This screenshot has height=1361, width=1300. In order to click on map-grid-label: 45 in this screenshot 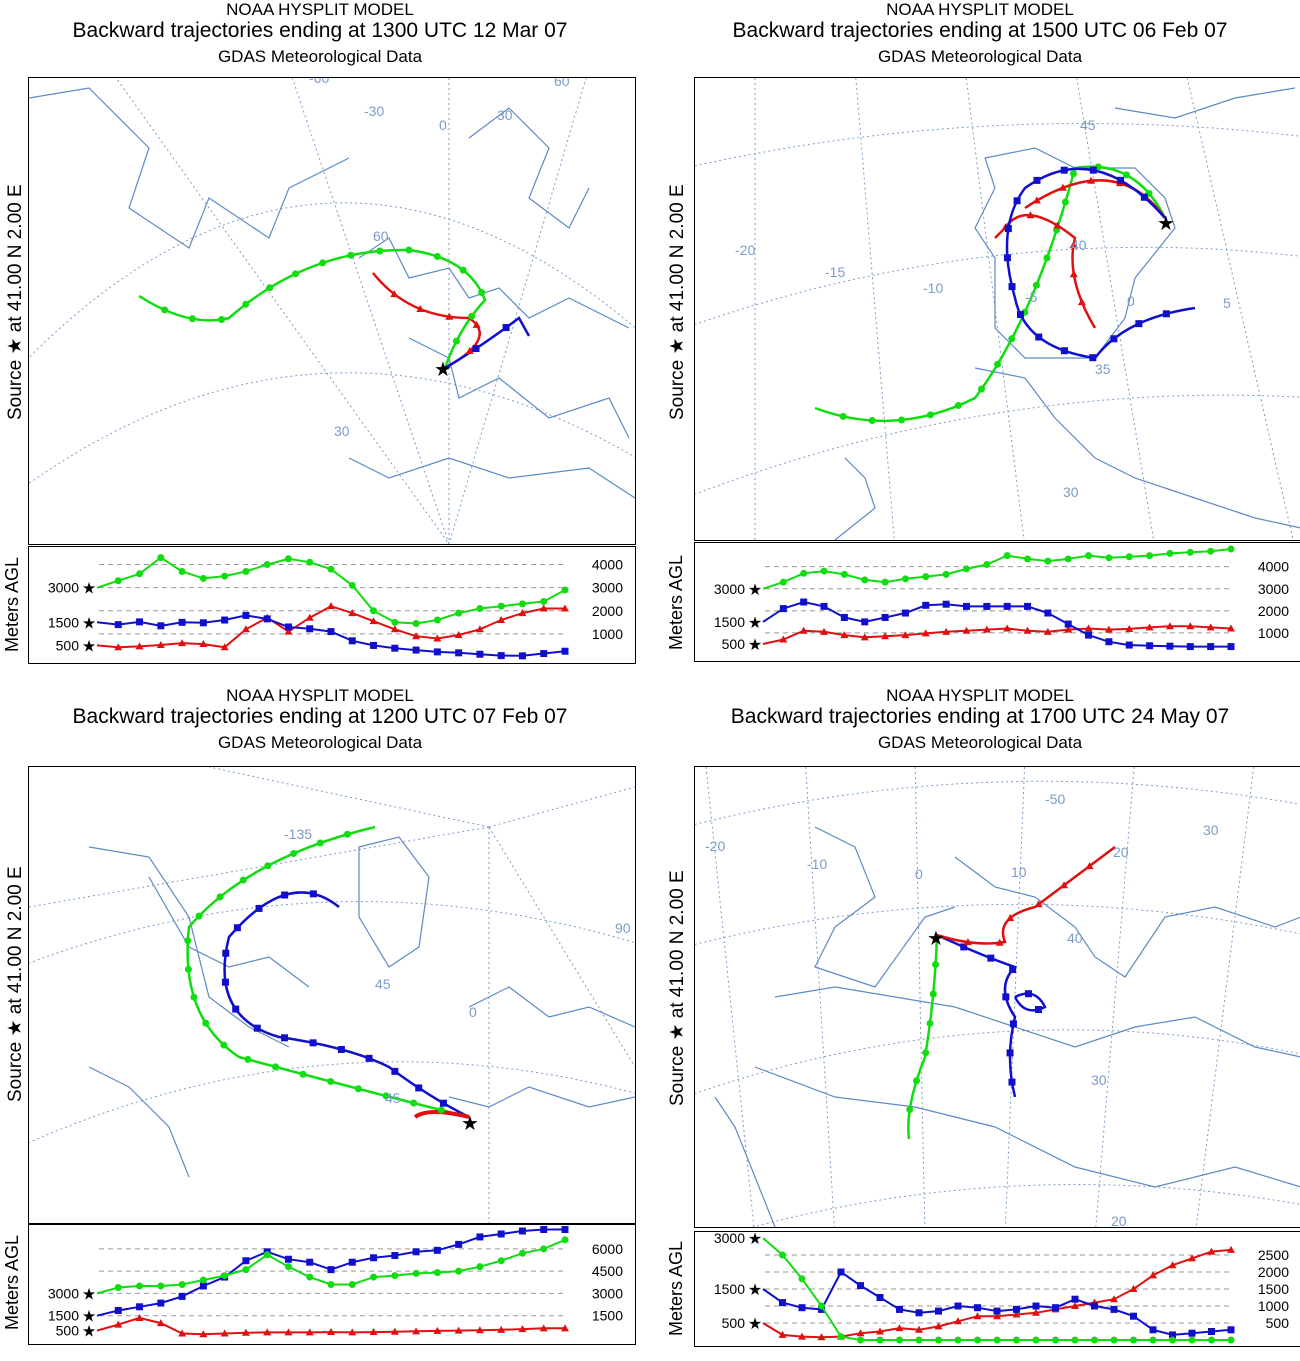, I will do `click(393, 1098)`.